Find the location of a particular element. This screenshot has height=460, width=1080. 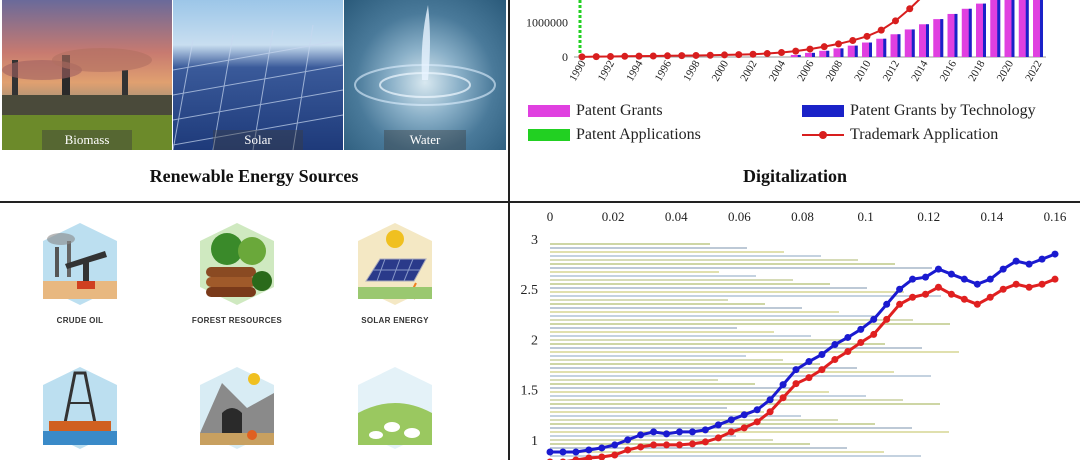

resource-mine is located at coordinates (237, 411).